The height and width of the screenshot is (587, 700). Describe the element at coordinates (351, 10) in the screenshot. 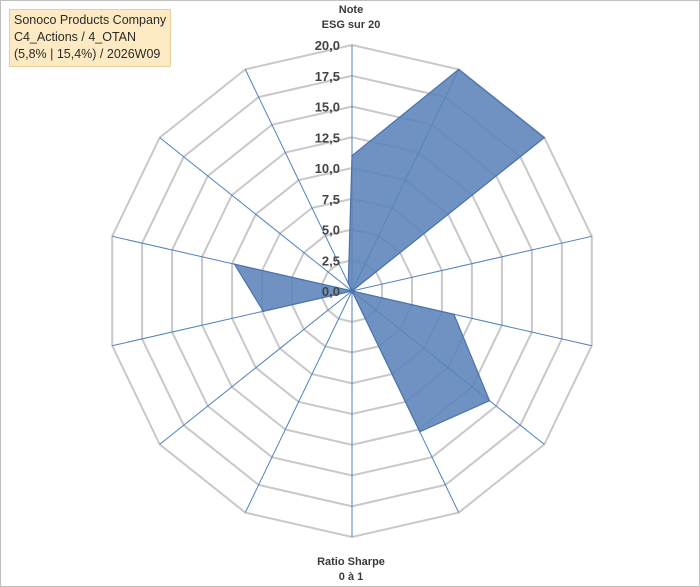

I see `axis-label-0-line-0: Note` at that location.